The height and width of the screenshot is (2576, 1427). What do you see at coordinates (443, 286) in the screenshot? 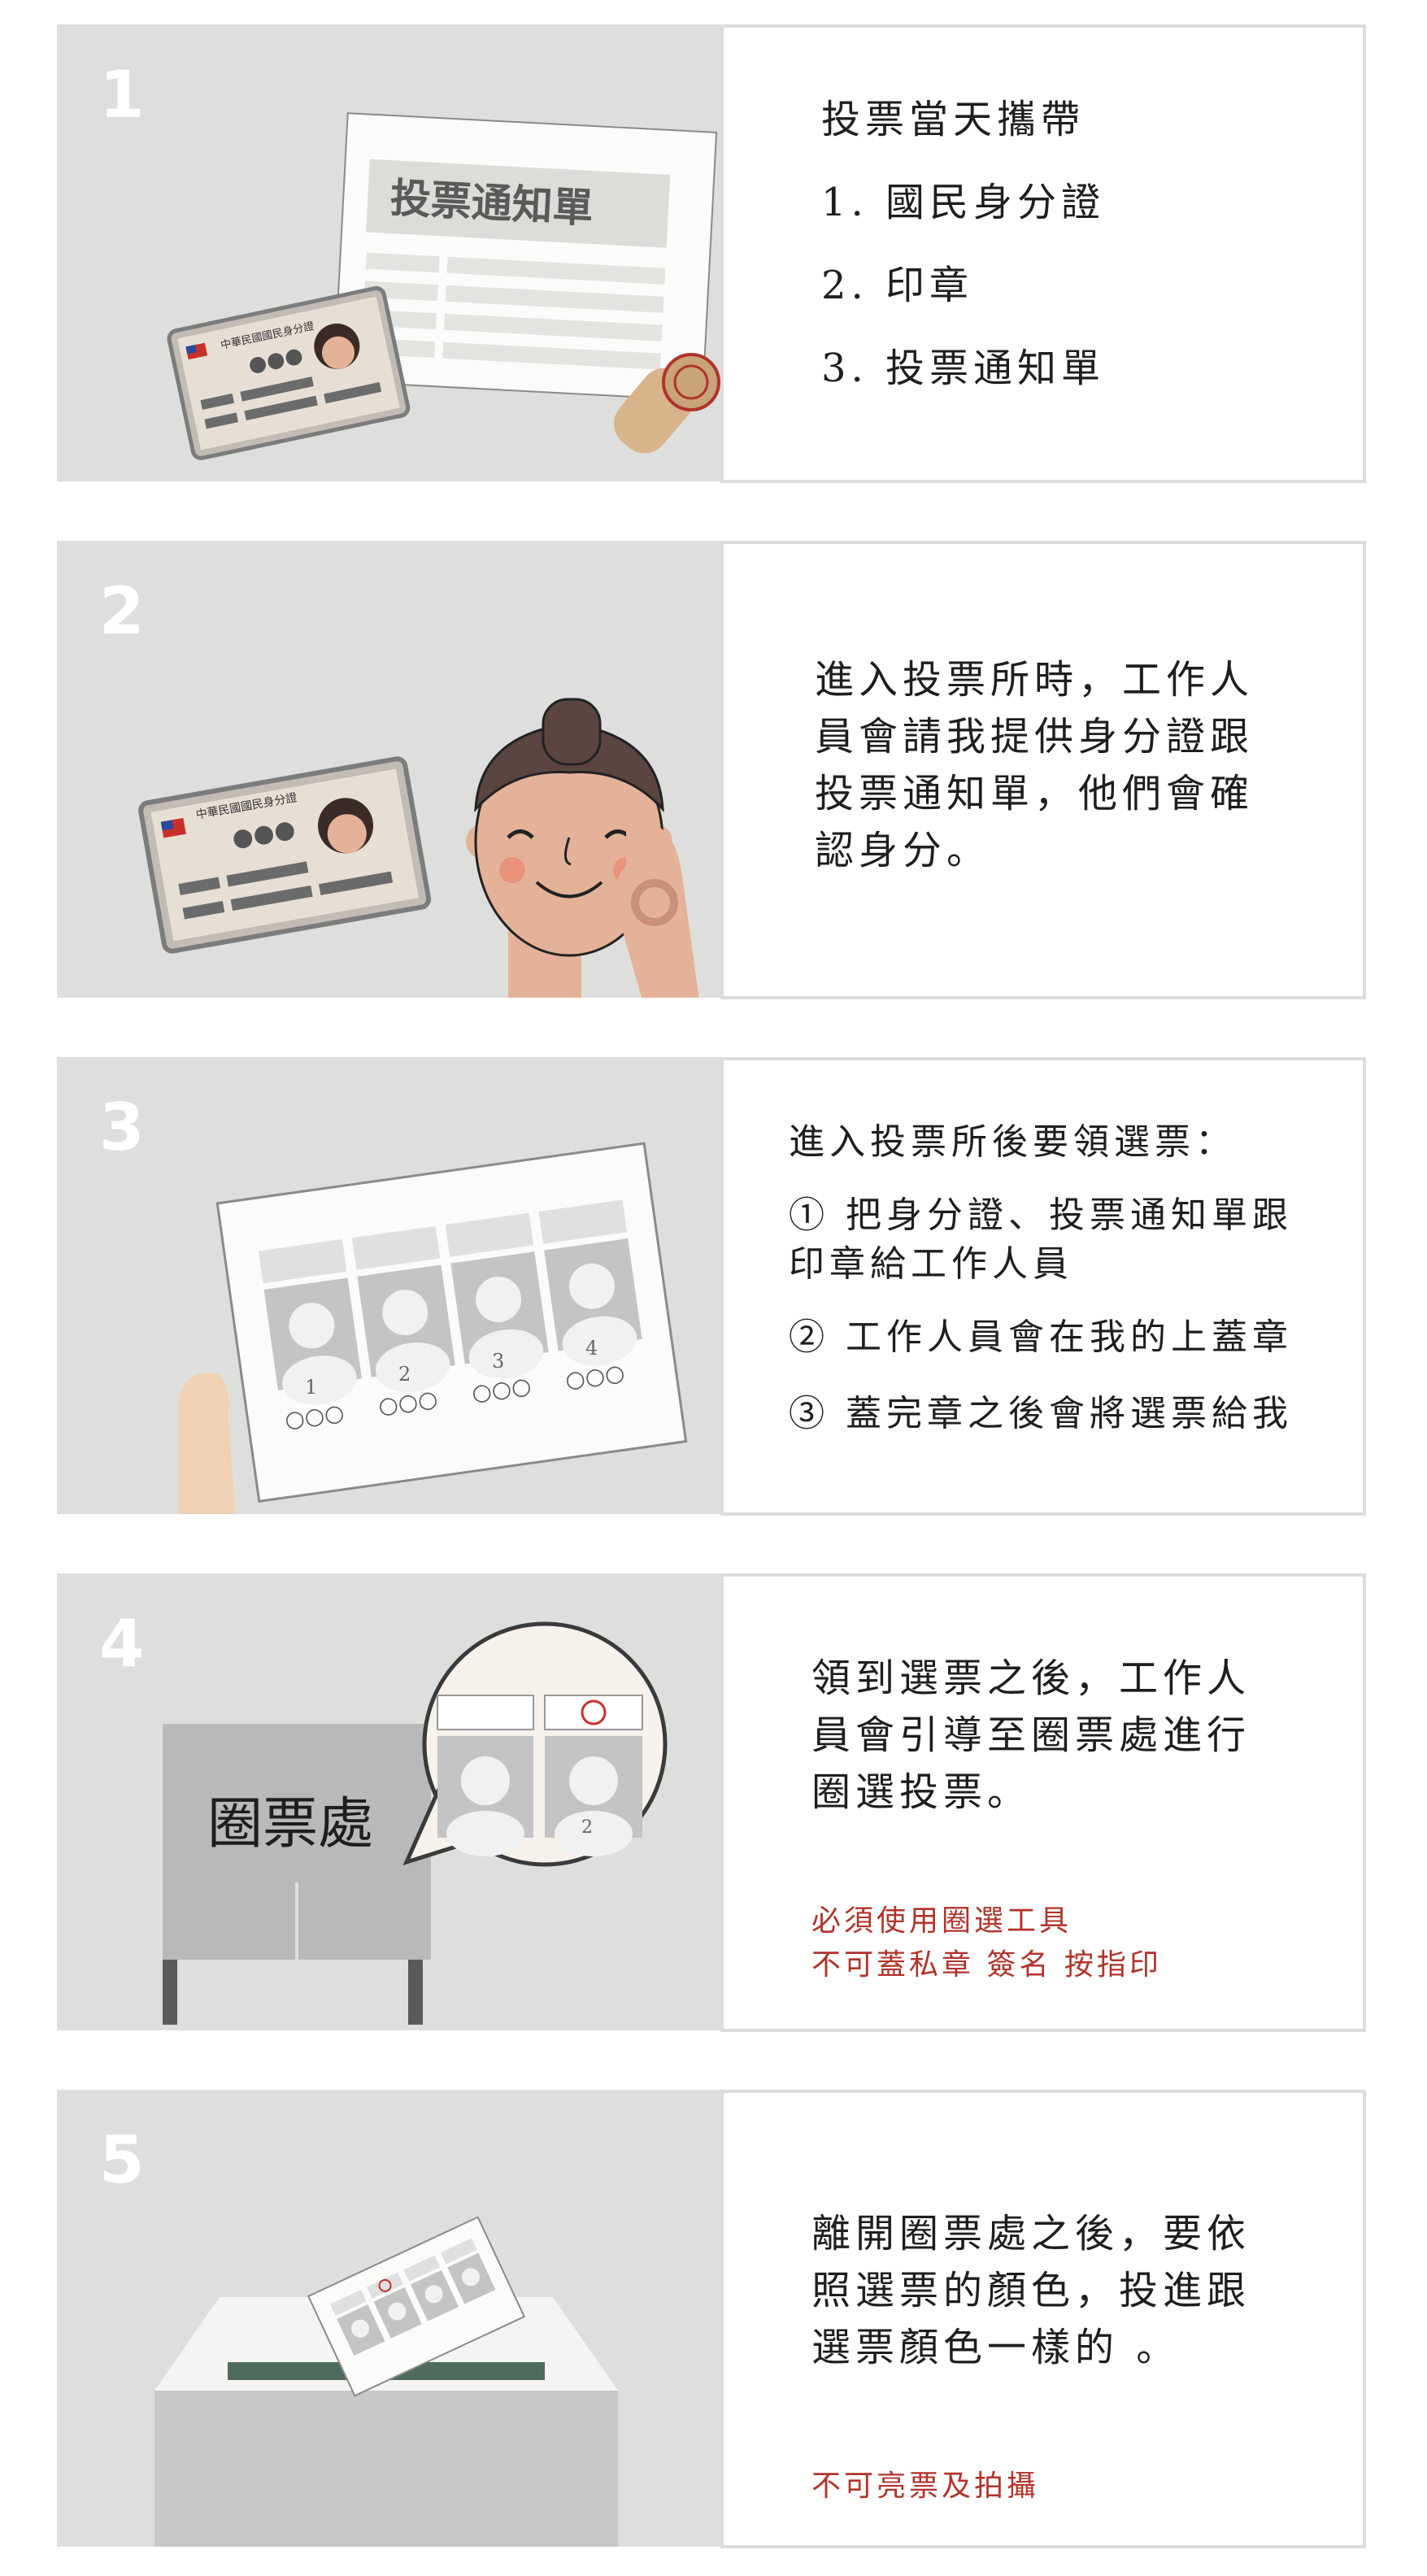
I see `step-1-art` at bounding box center [443, 286].